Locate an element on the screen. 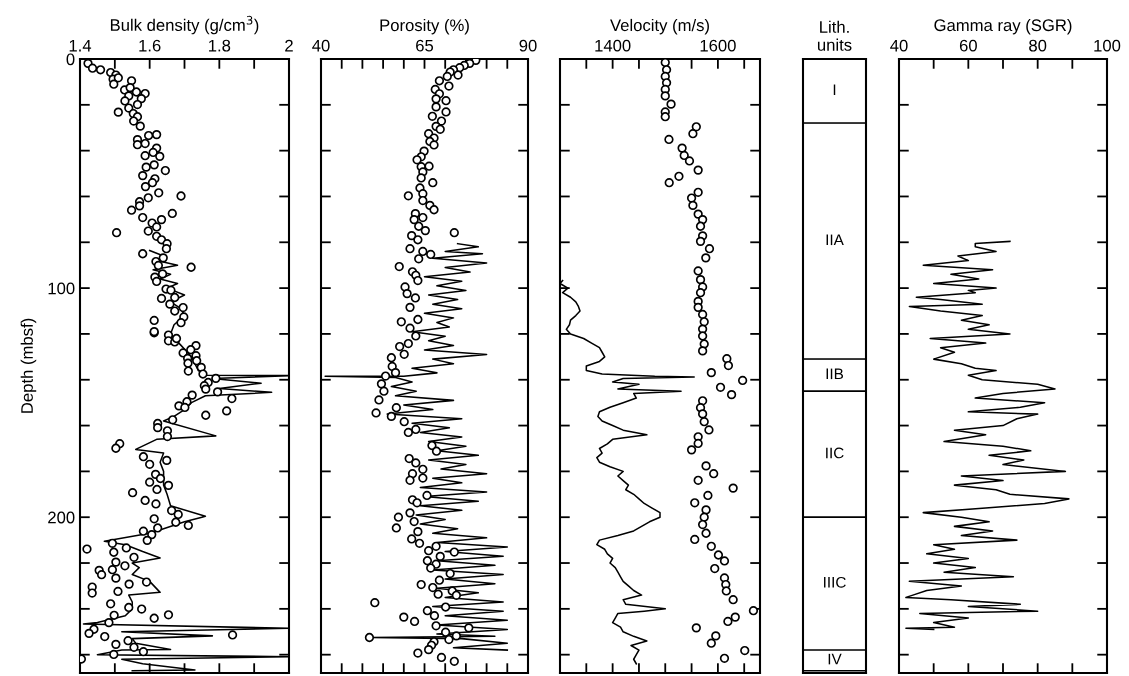  series-label: IV is located at coordinates (835, 659).